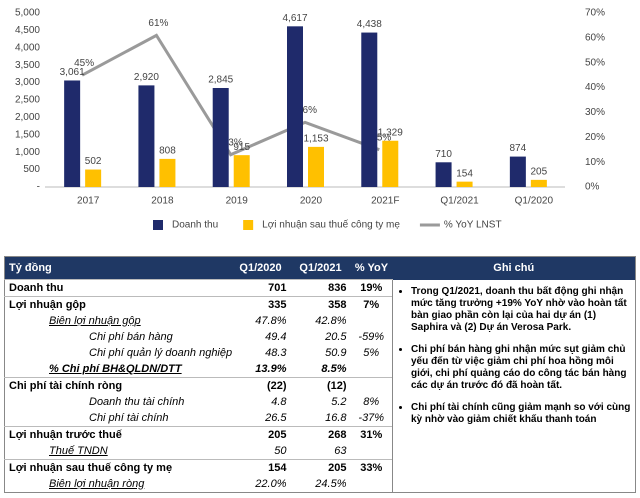  I want to click on x-tick-label: Q1/2020, so click(534, 201).